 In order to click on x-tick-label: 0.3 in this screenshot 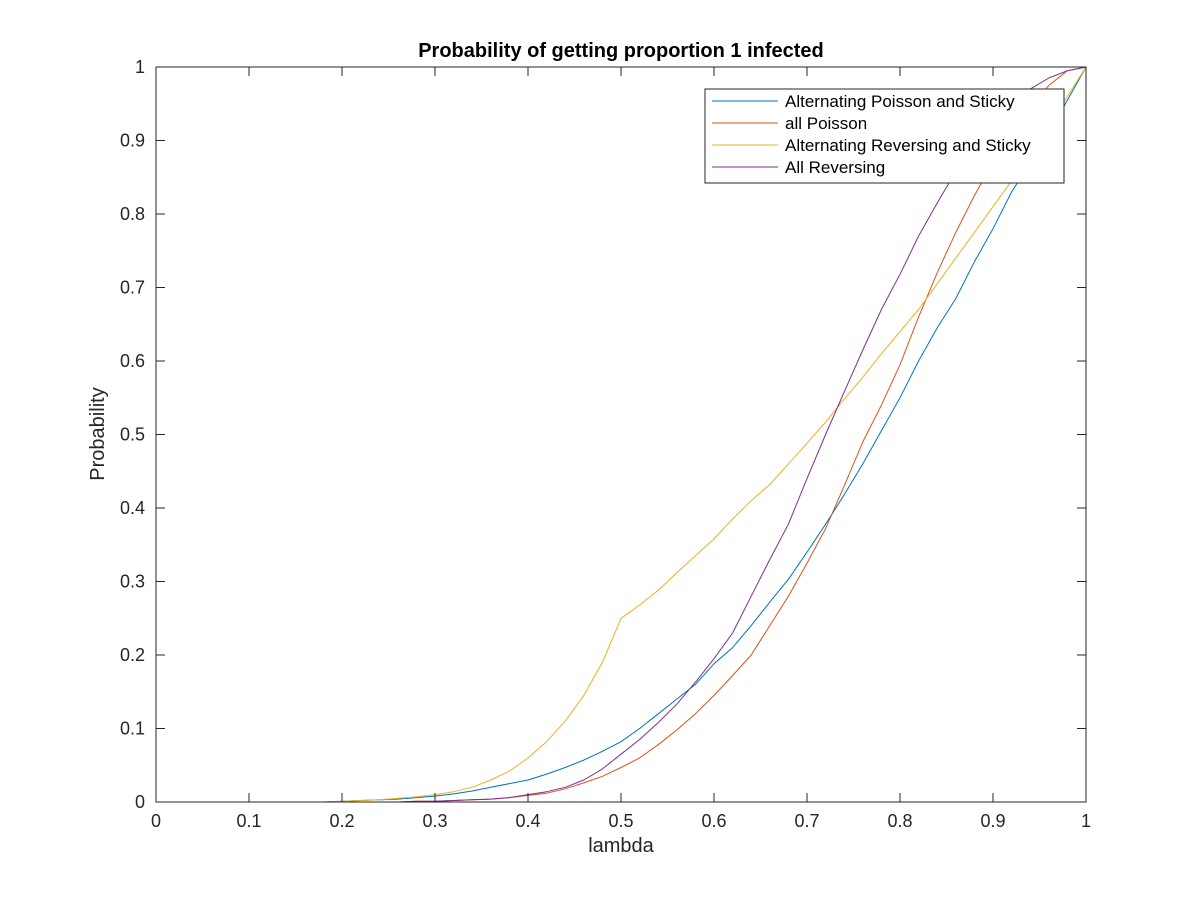, I will do `click(434, 821)`.